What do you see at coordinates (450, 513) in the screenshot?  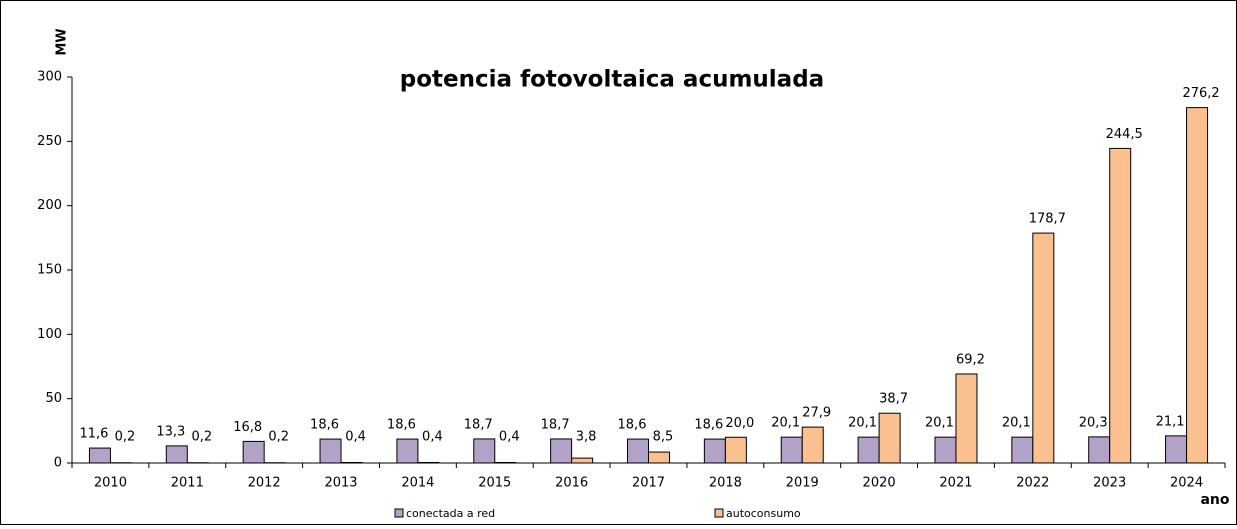 I see `legend-label: conectada a red` at bounding box center [450, 513].